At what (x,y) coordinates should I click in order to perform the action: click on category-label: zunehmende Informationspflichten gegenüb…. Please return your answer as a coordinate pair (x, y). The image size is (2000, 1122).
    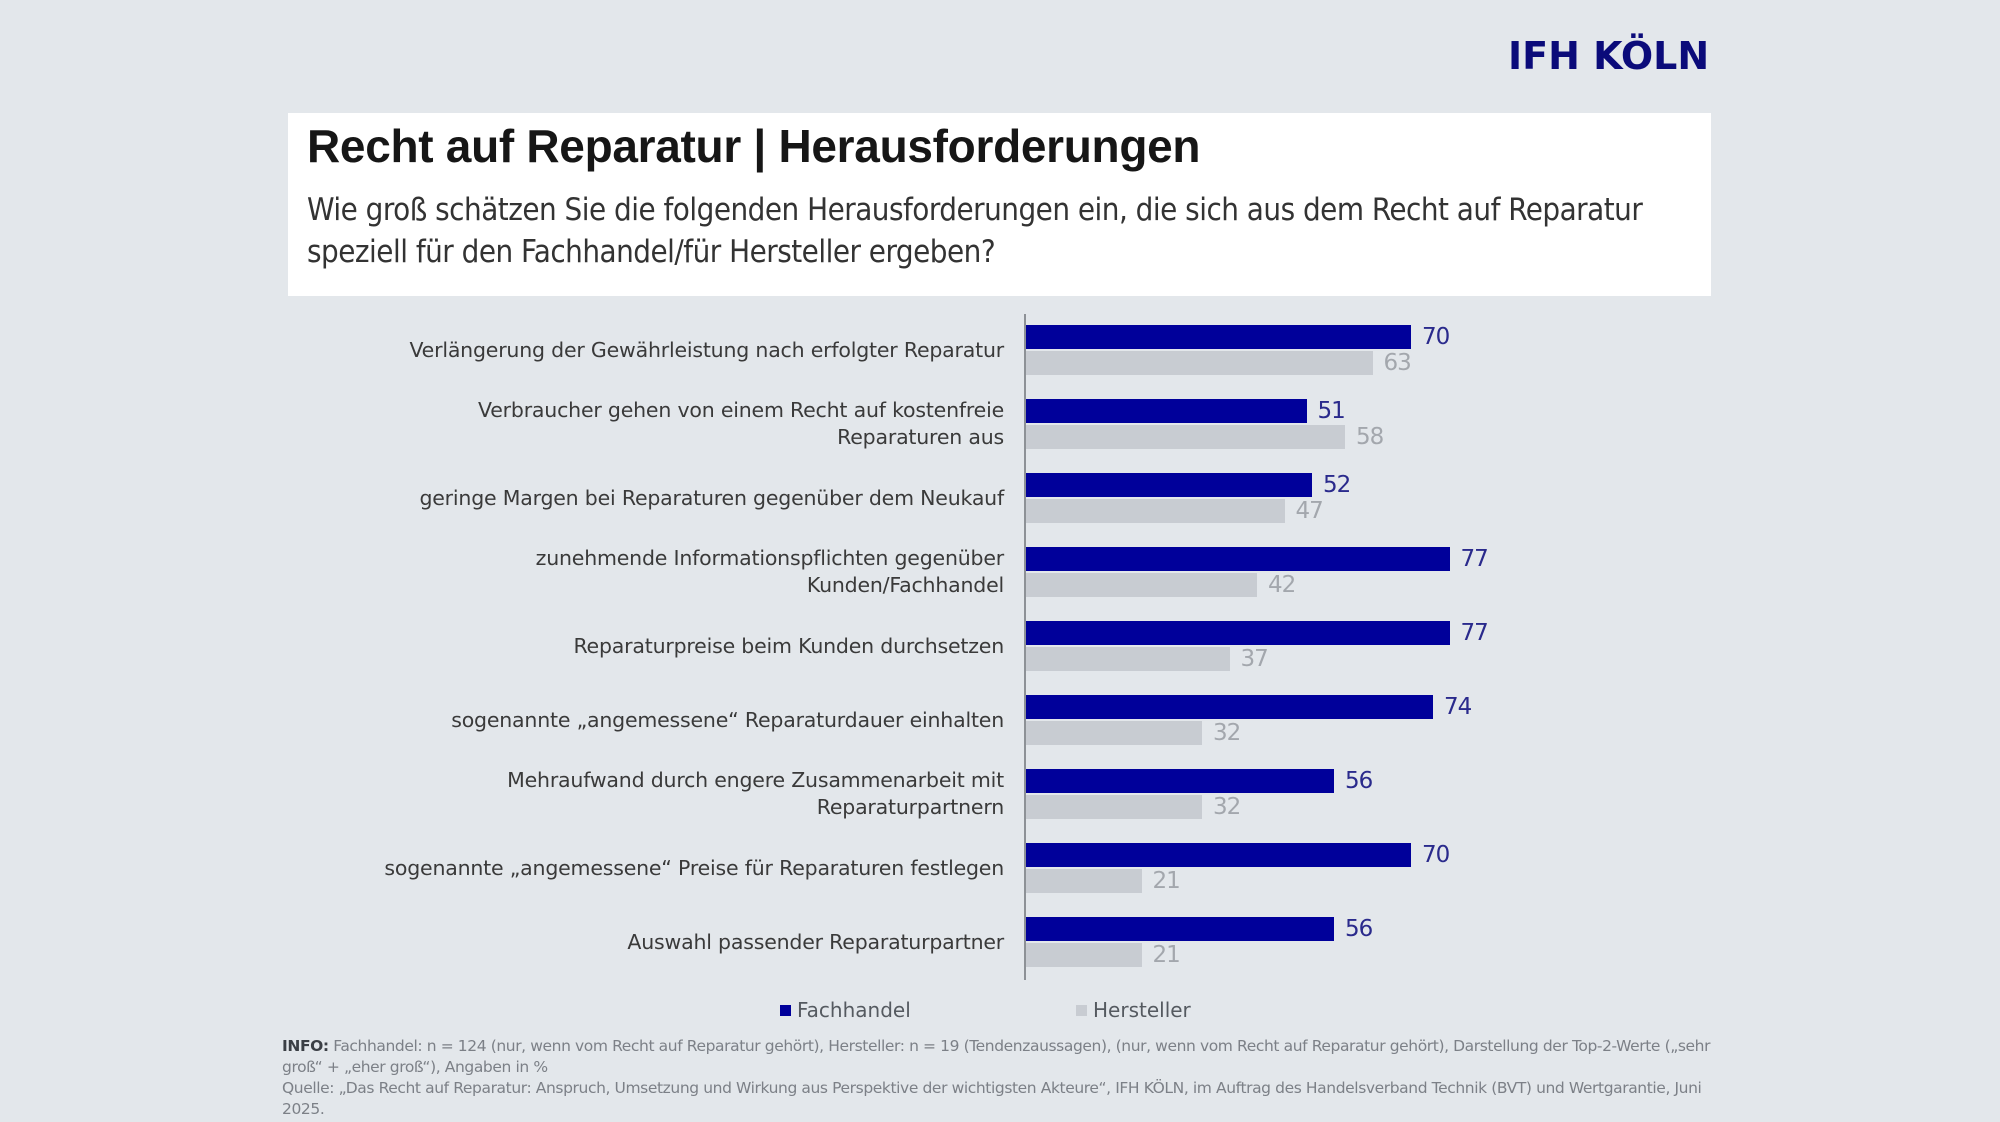
    Looking at the image, I should click on (664, 572).